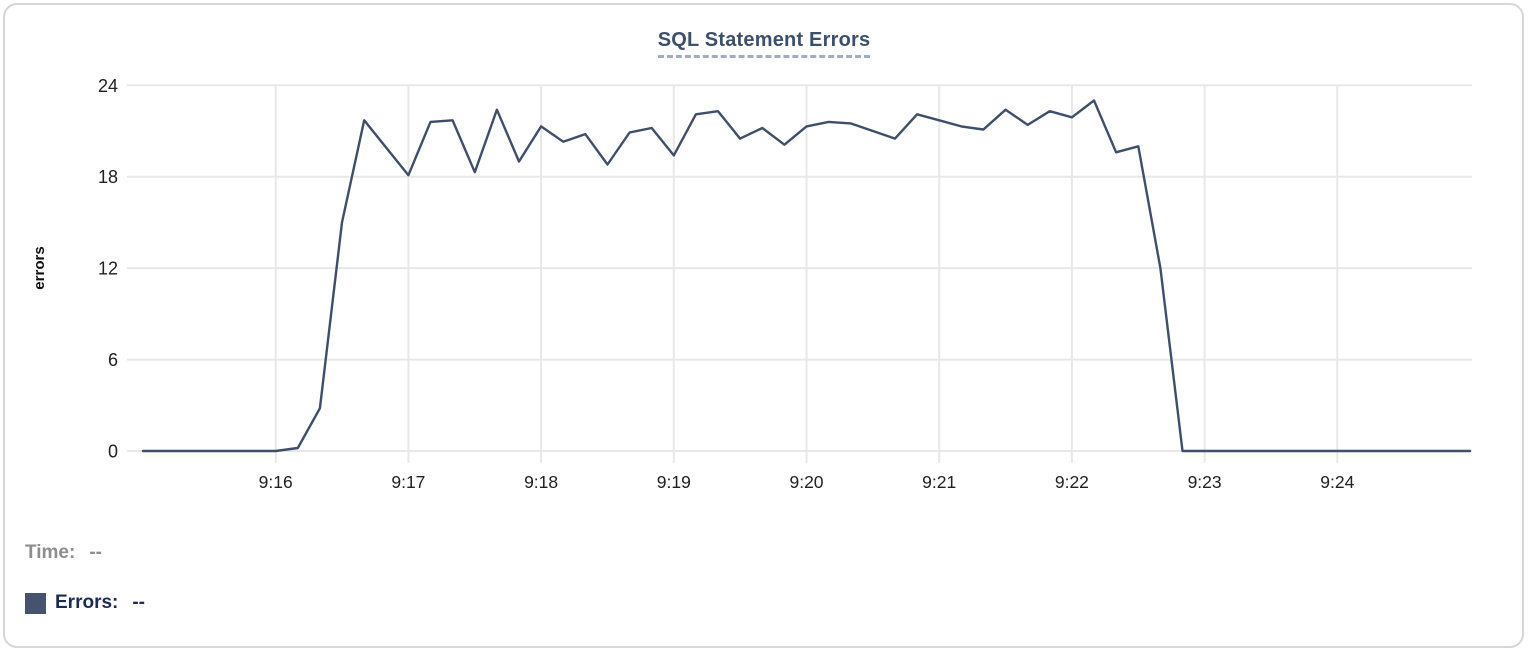 The width and height of the screenshot is (1528, 652). Describe the element at coordinates (85, 578) in the screenshot. I see `hover-readout: Time: -- Errors: --` at that location.